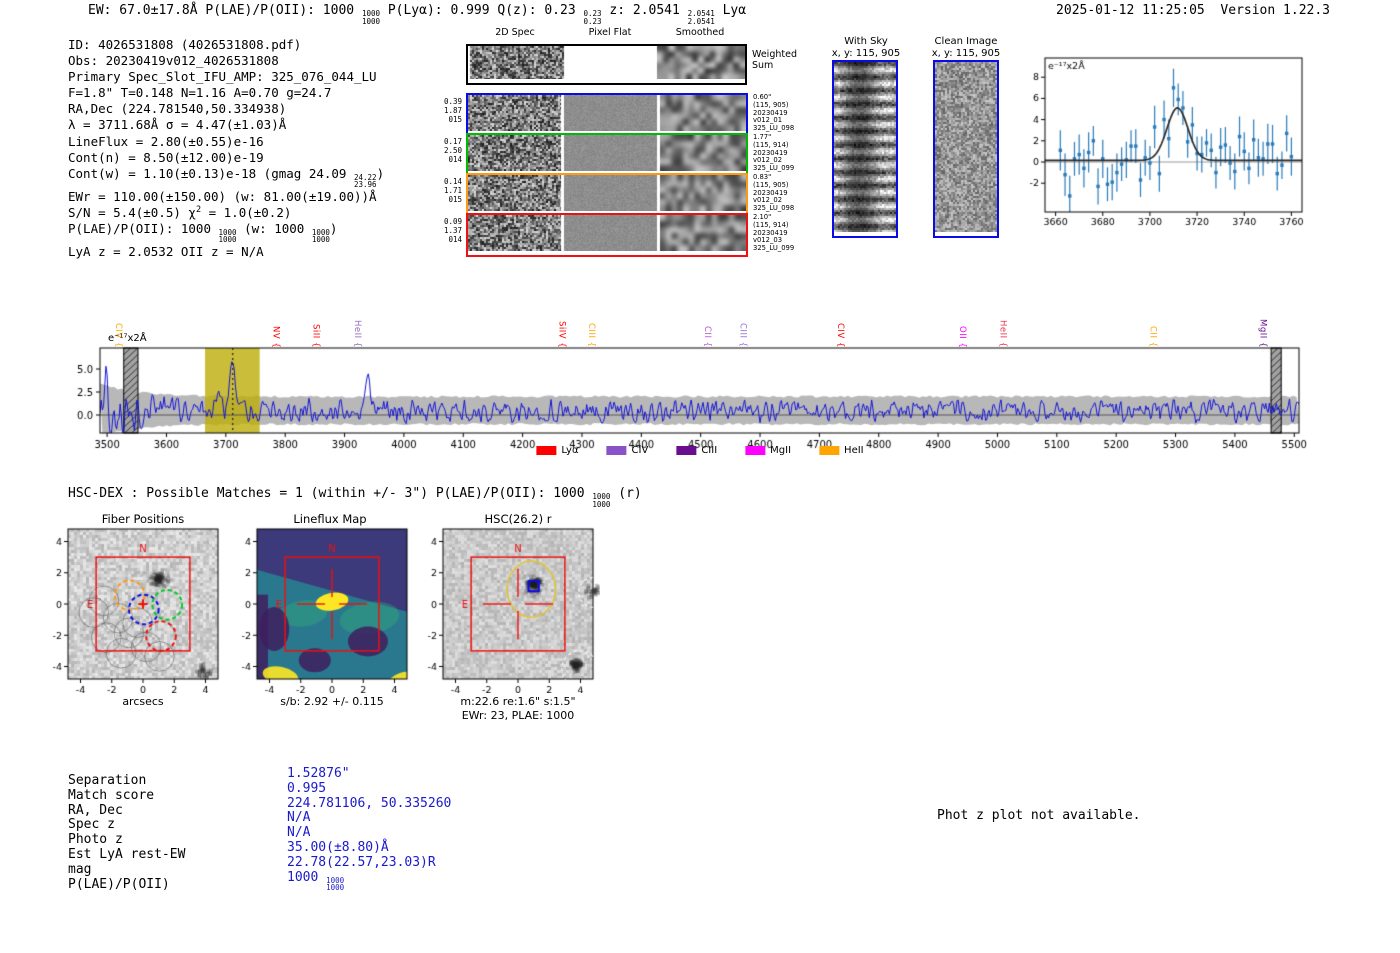  I want to click on legend-label: CIII, so click(709, 450).